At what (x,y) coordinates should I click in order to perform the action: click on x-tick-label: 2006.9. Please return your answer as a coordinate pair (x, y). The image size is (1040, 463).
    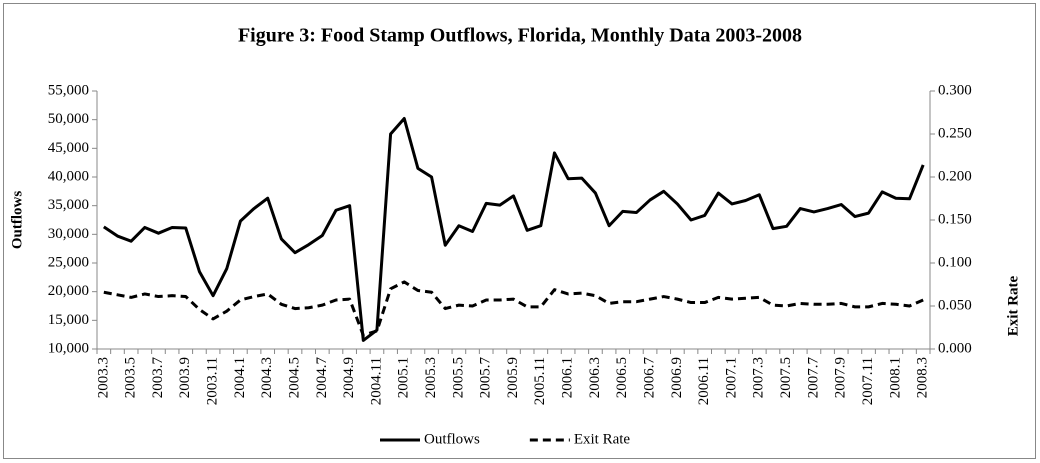
    Looking at the image, I should click on (677, 377).